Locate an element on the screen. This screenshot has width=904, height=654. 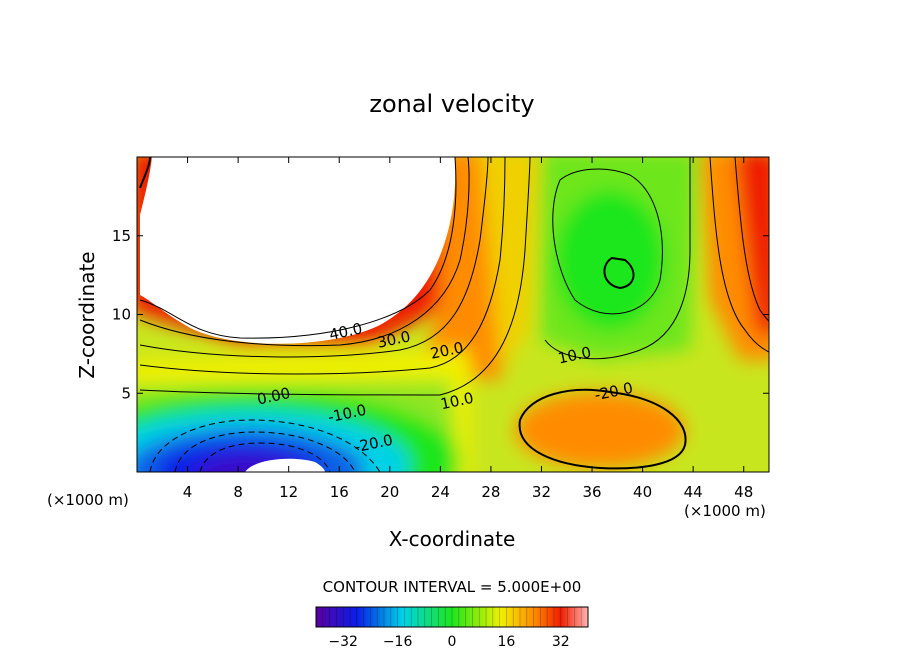
x-tick-label: 4 is located at coordinates (188, 492).